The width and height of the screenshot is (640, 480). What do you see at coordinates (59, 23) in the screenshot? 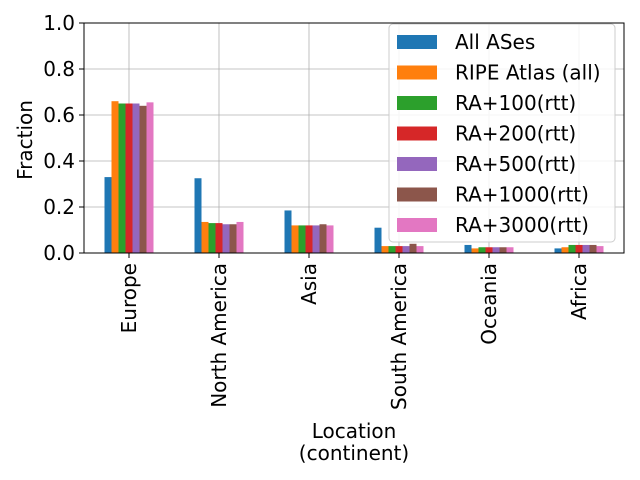
I see `y-tick-label: 1.0` at bounding box center [59, 23].